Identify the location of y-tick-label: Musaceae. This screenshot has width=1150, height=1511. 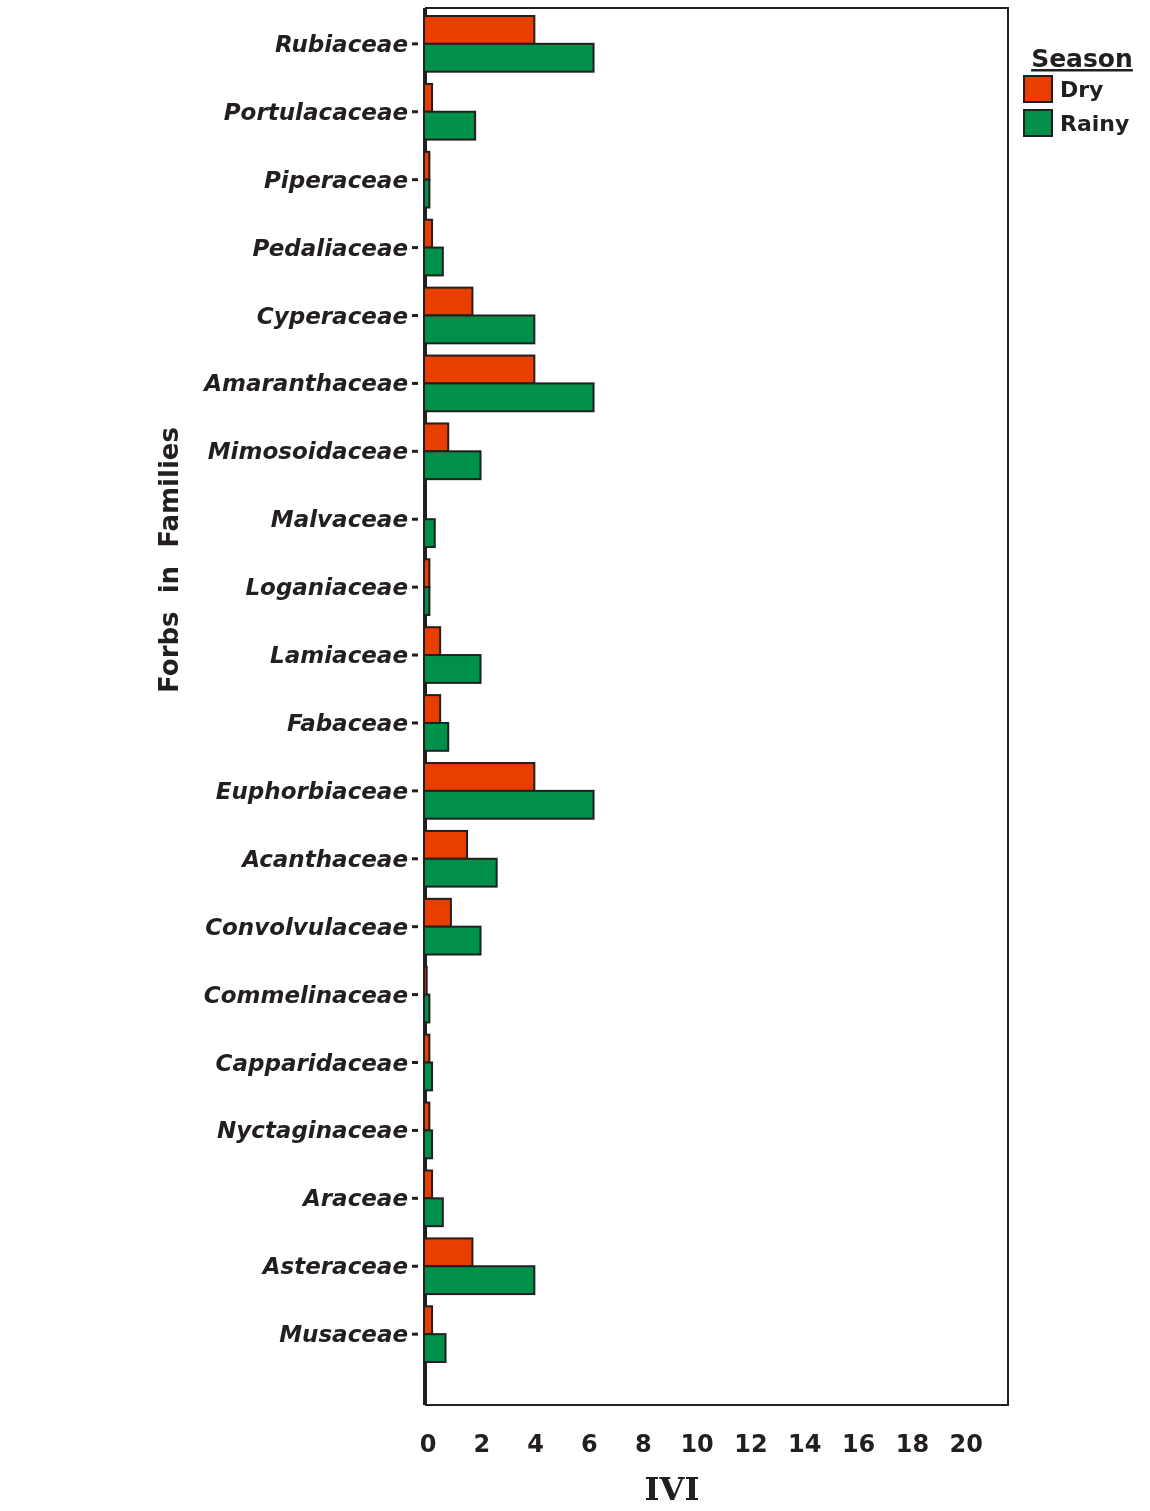
(343, 1334).